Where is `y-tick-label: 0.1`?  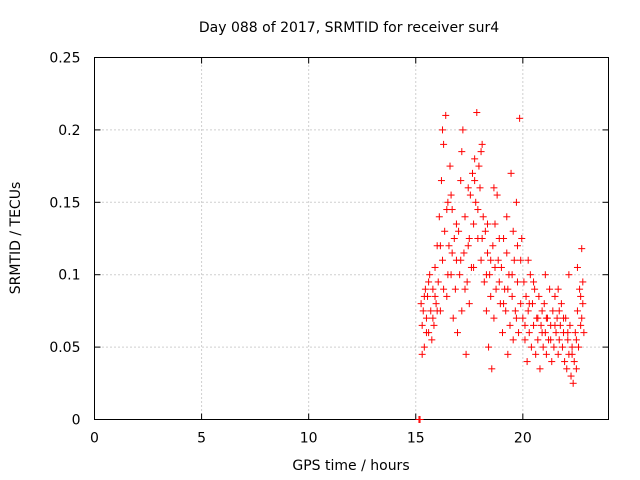
y-tick-label: 0.1 is located at coordinates (69, 276).